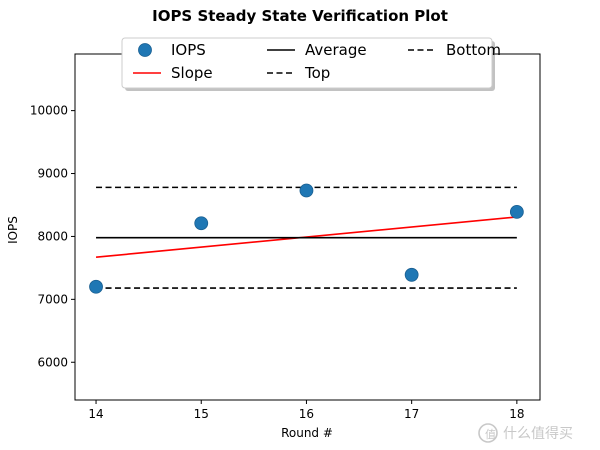 The height and width of the screenshot is (450, 600). I want to click on smzdm-logo-icon, so click(488, 433).